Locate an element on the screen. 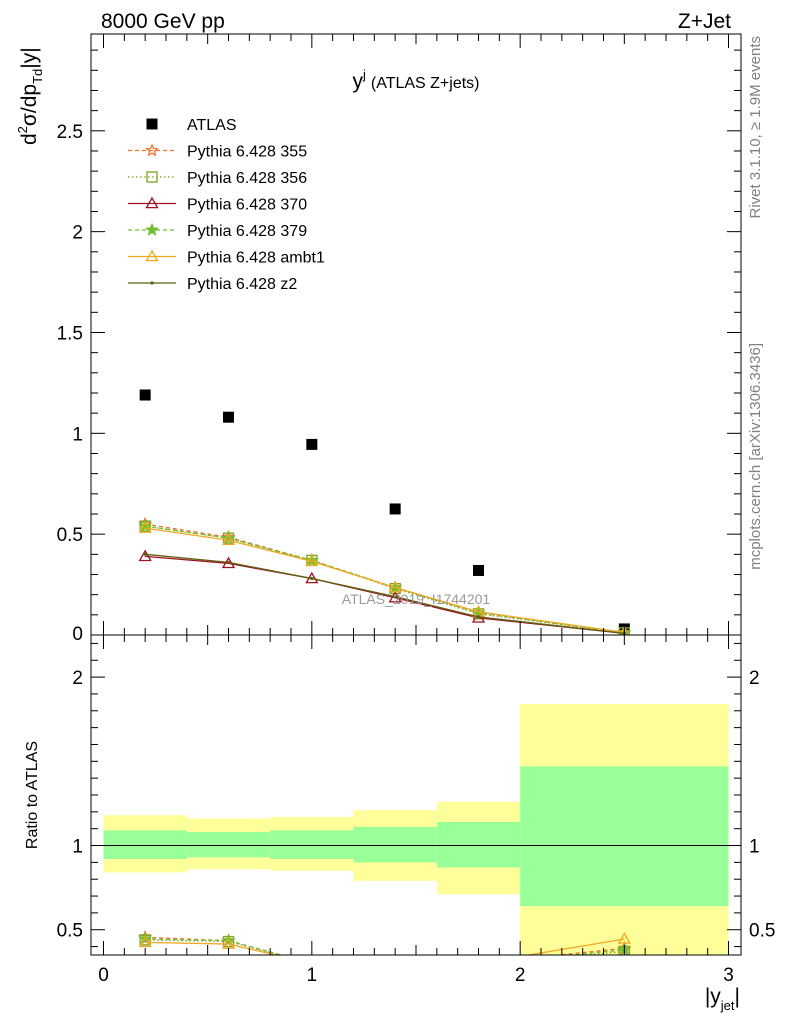 The image size is (786, 1024). series-line-p379 is located at coordinates (385, 579).